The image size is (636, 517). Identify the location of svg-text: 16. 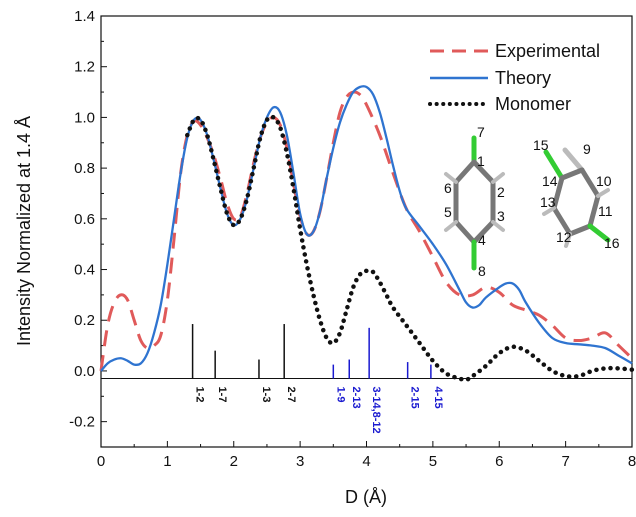
(612, 243).